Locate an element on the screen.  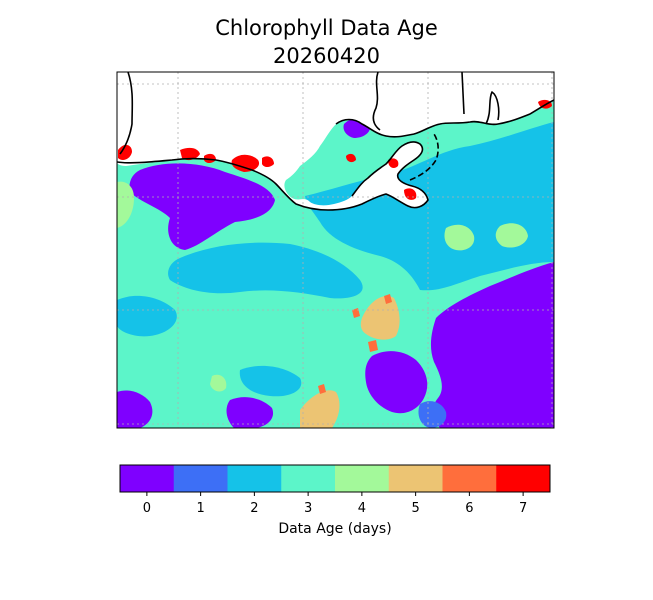
colorbar-tick-label-3: 3 is located at coordinates (308, 508).